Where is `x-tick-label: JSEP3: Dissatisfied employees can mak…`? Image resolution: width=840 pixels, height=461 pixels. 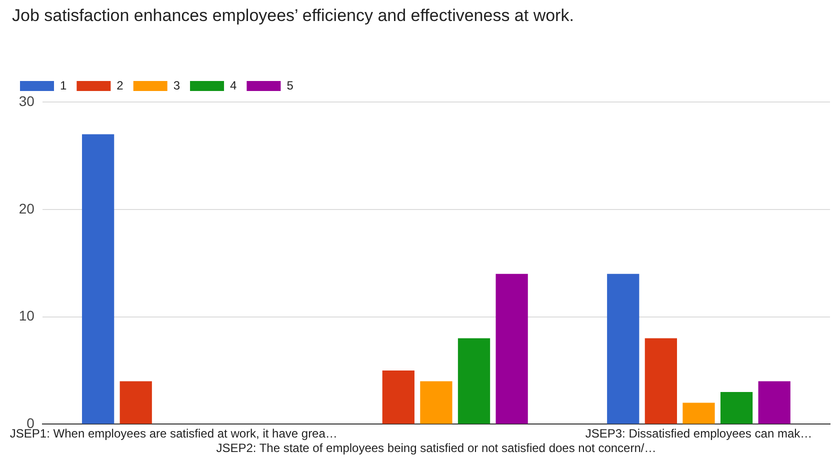 x-tick-label: JSEP3: Dissatisfied employees can mak… is located at coordinates (698, 433).